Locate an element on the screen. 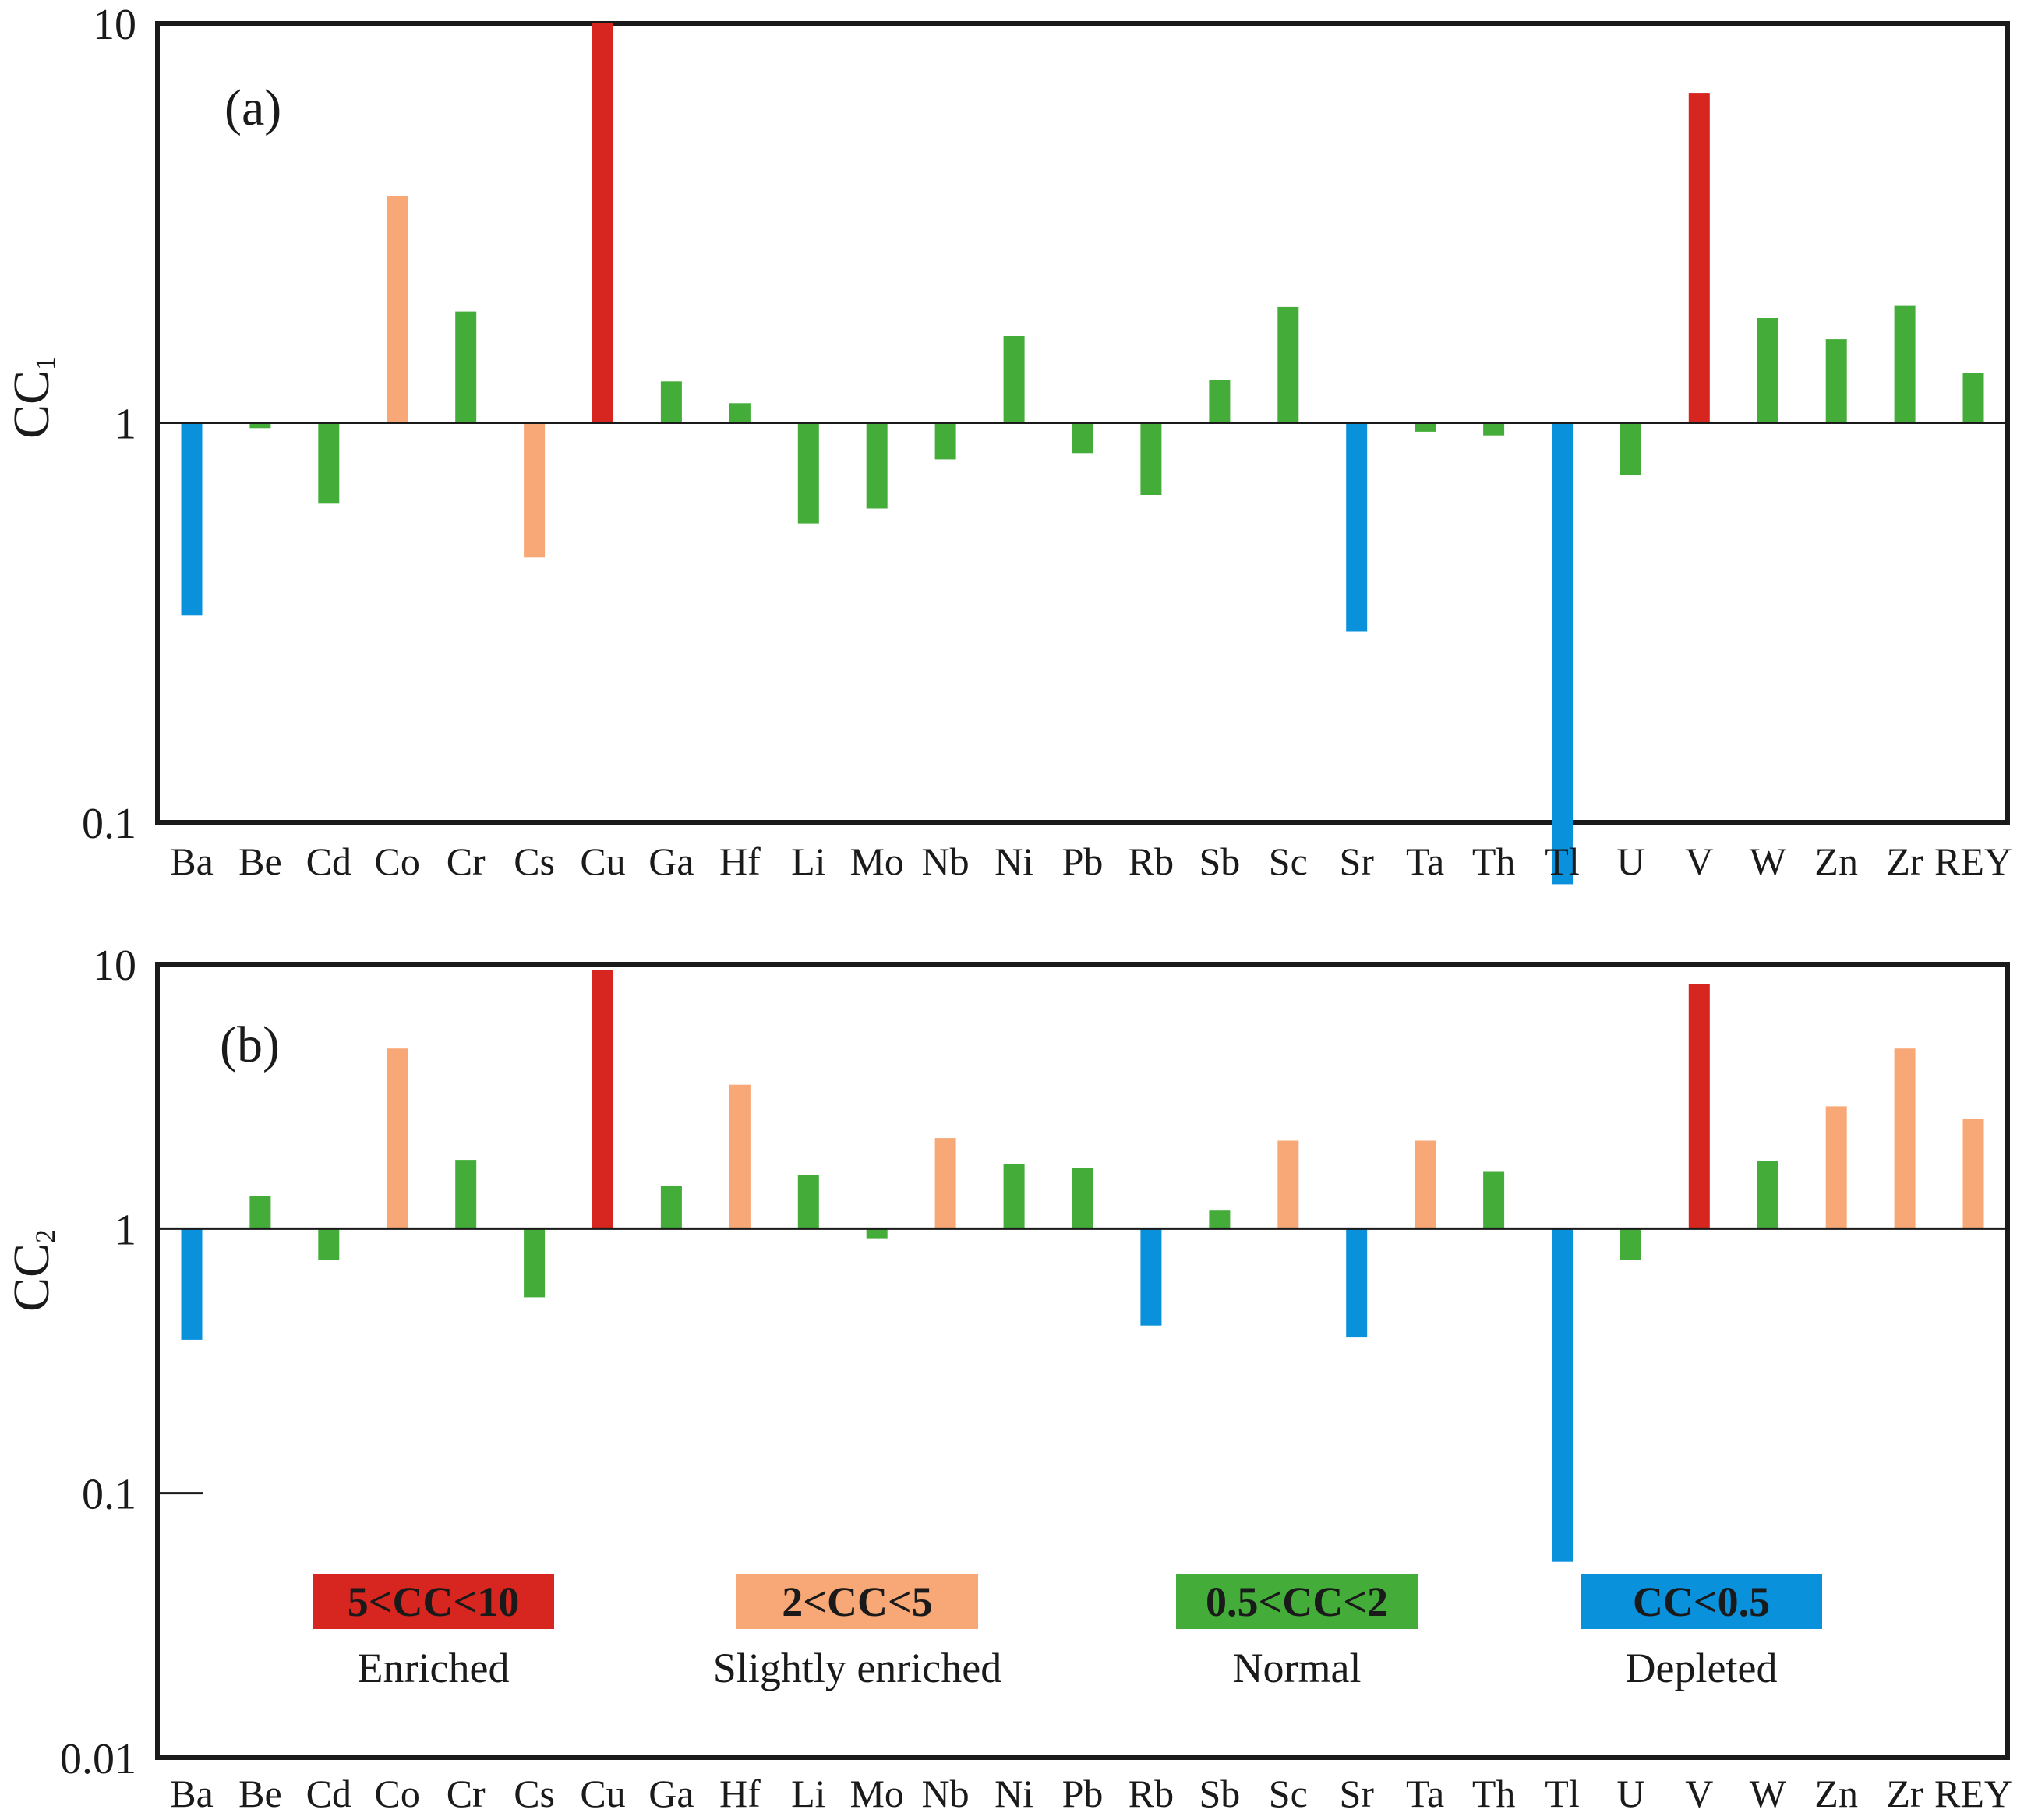 The image size is (2031, 1820). x-tick-label: Be is located at coordinates (260, 1793).